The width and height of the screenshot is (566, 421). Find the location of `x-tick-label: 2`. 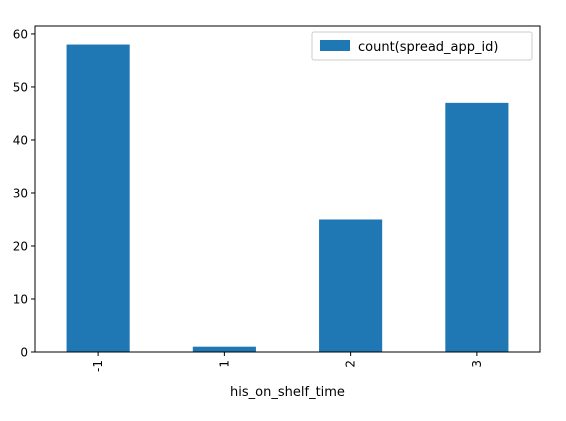

x-tick-label: 2 is located at coordinates (351, 364).